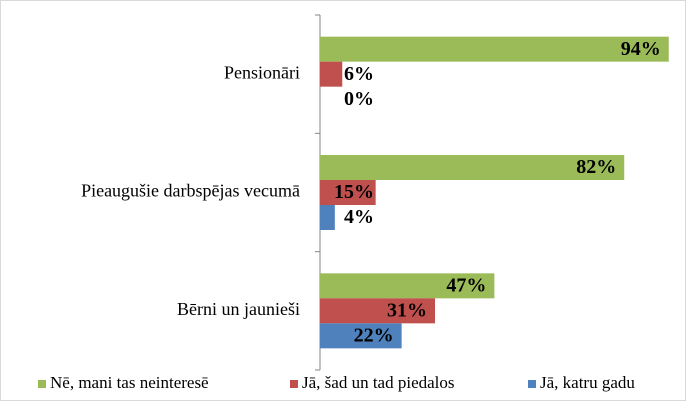 Image resolution: width=686 pixels, height=401 pixels. I want to click on legend-label: Nē, mani tas neinteresē, so click(129, 382).